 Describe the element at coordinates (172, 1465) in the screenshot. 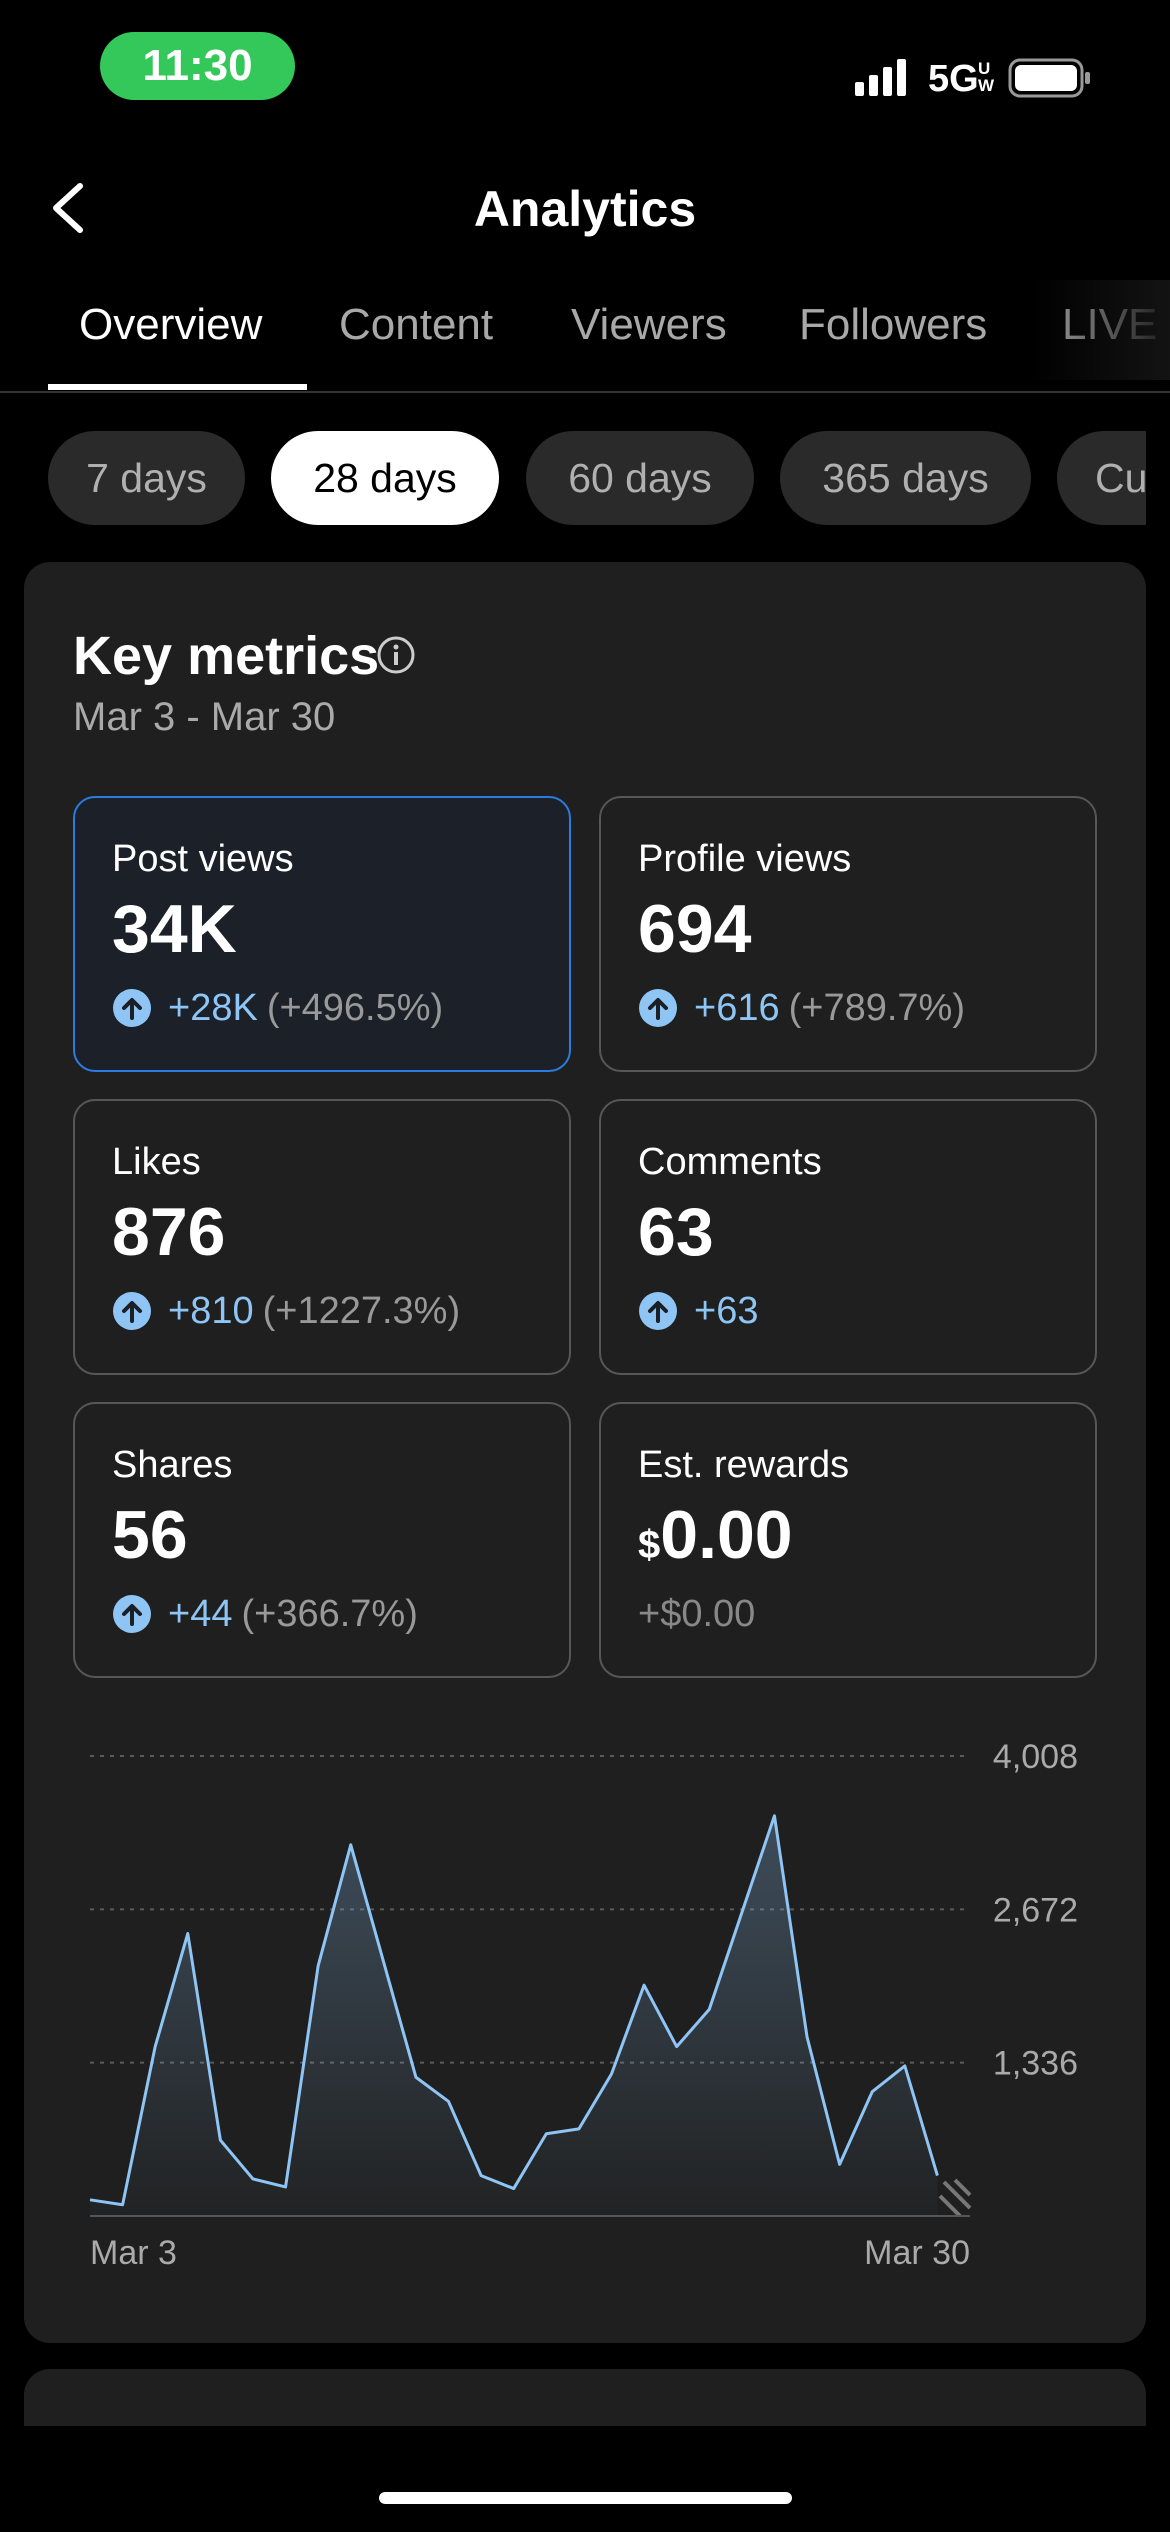

I see `metric-label: Shares` at that location.